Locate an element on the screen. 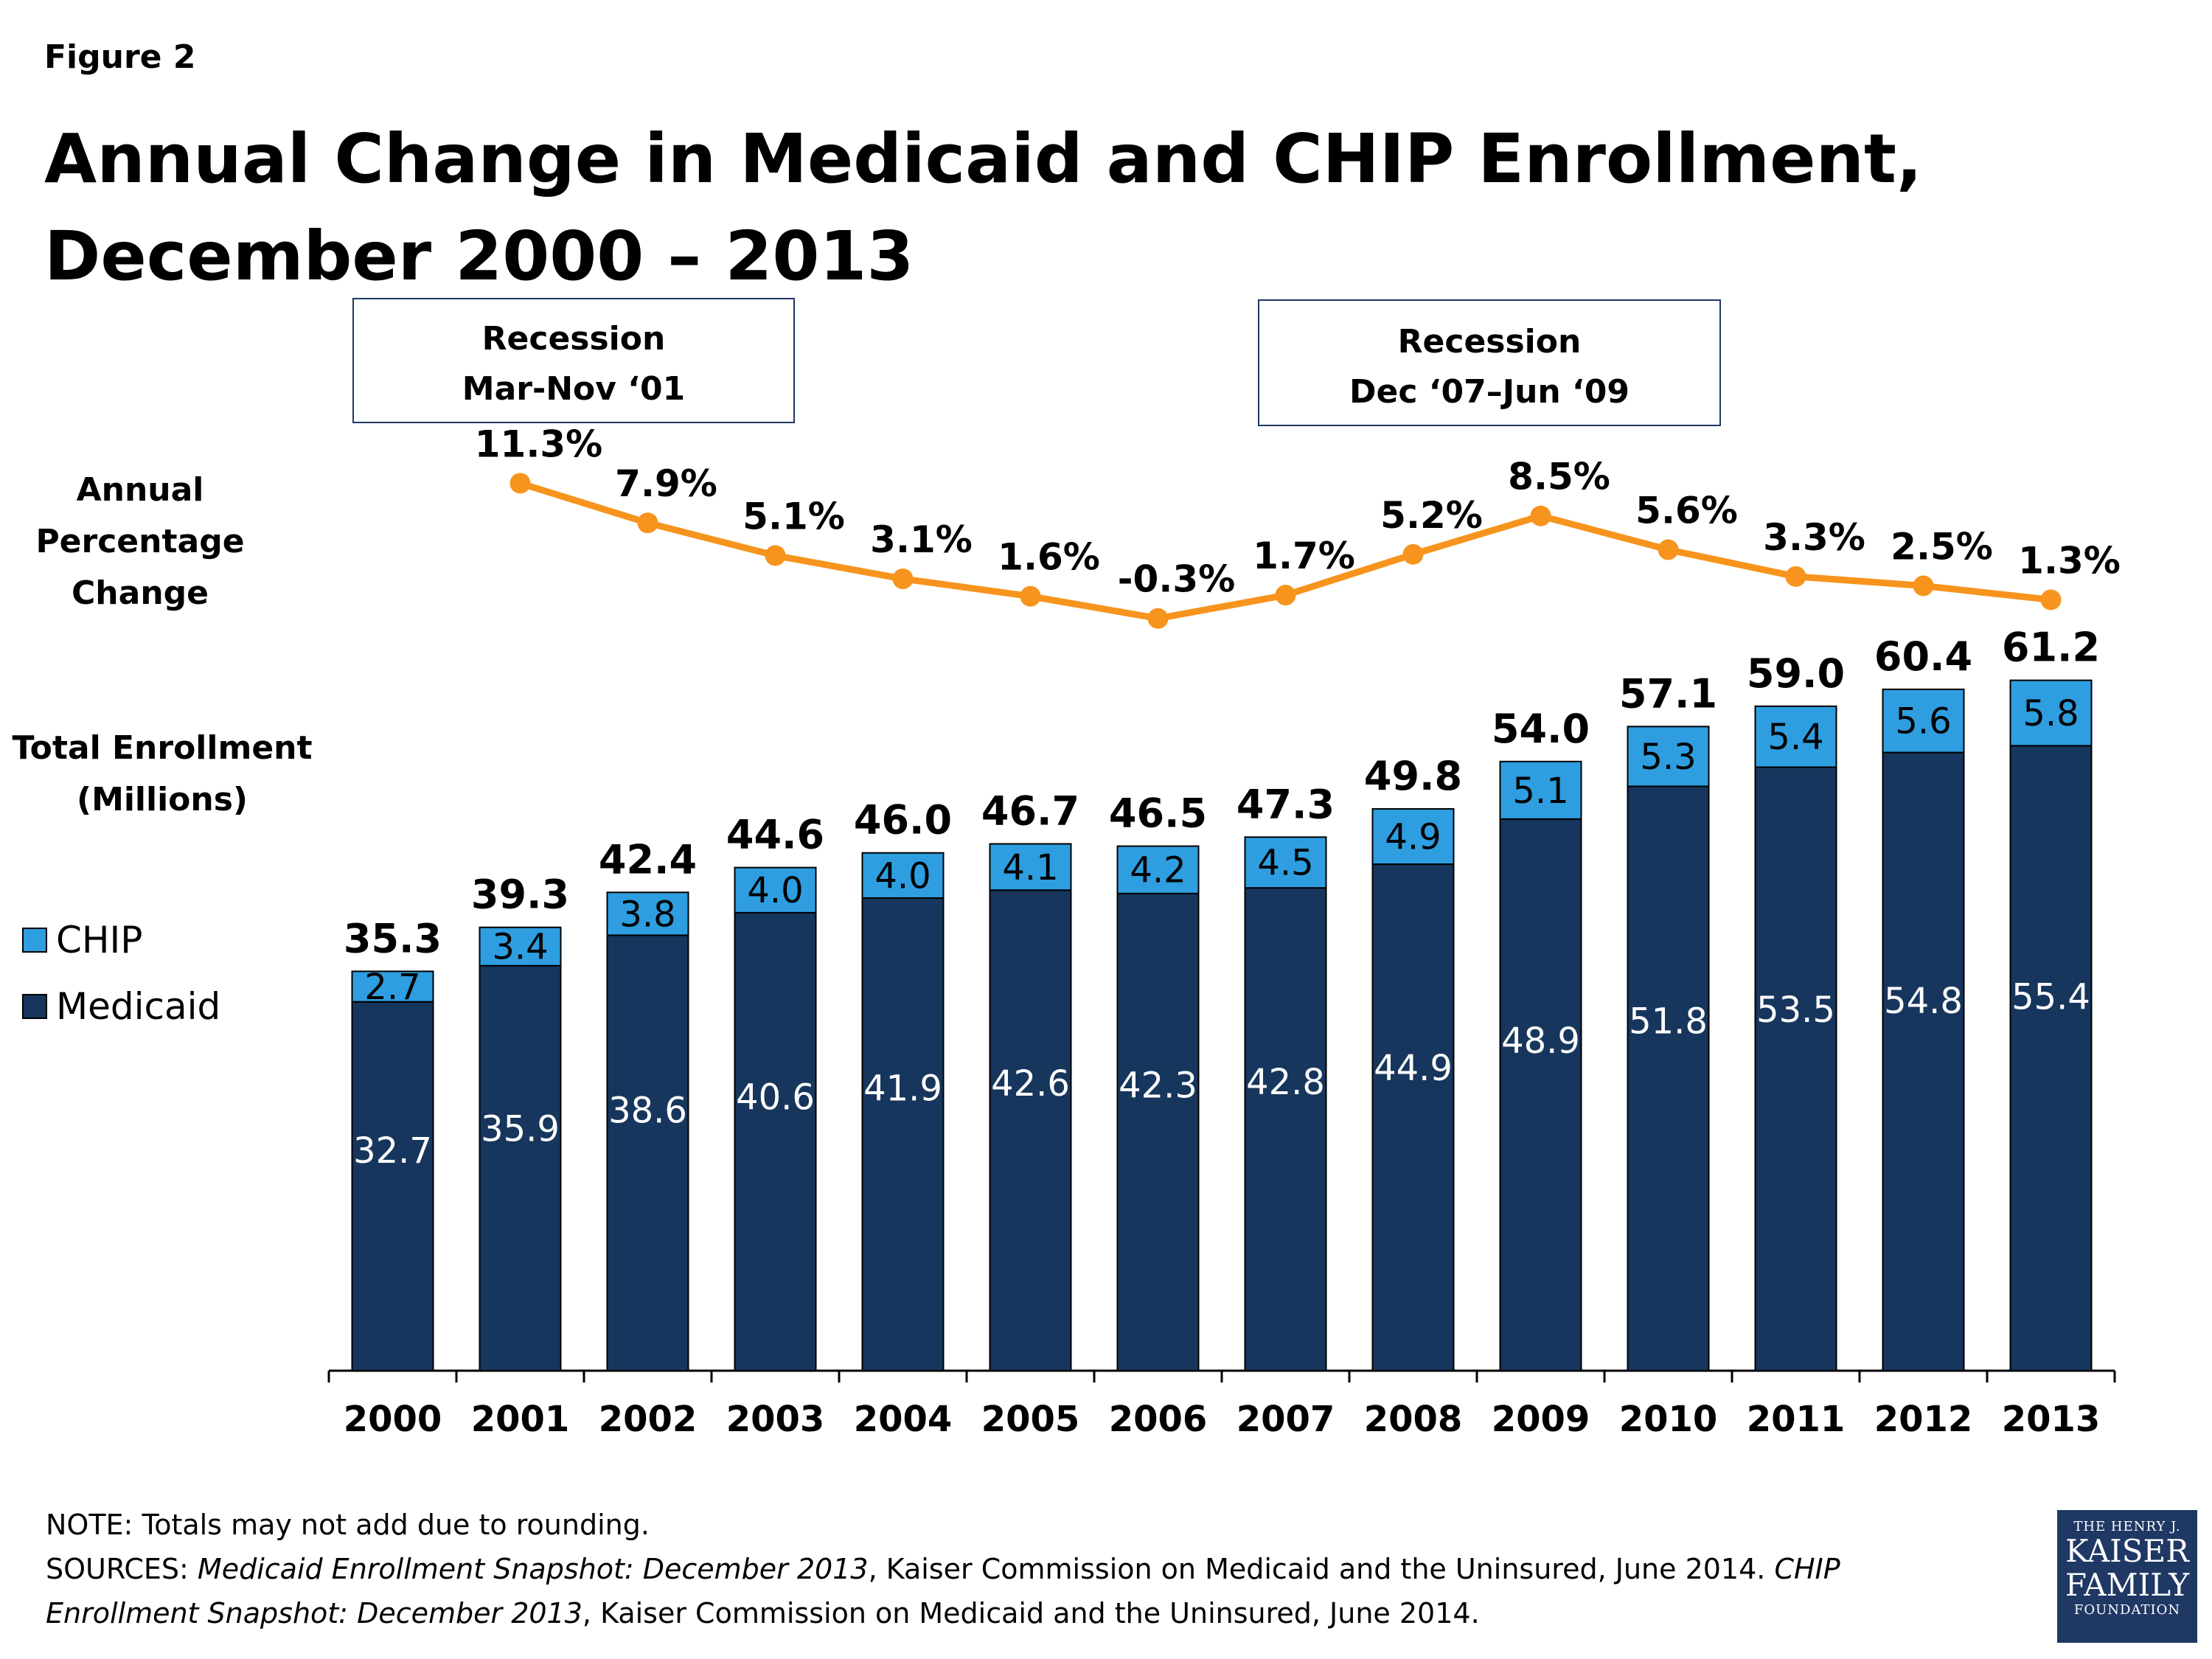 This screenshot has width=2212, height=1659. chip-value-label: 4.5 is located at coordinates (1285, 863).